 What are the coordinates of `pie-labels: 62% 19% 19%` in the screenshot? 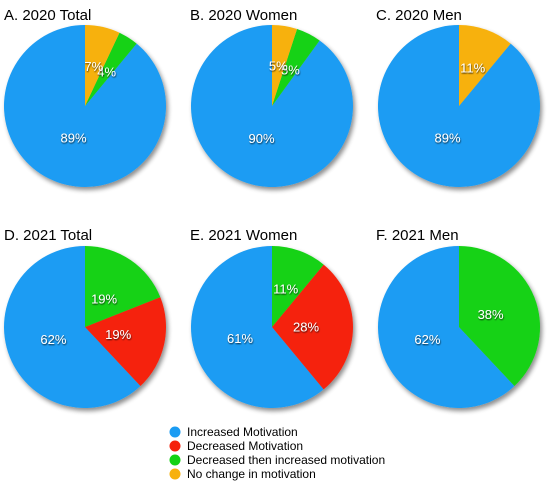 It's located at (85, 319).